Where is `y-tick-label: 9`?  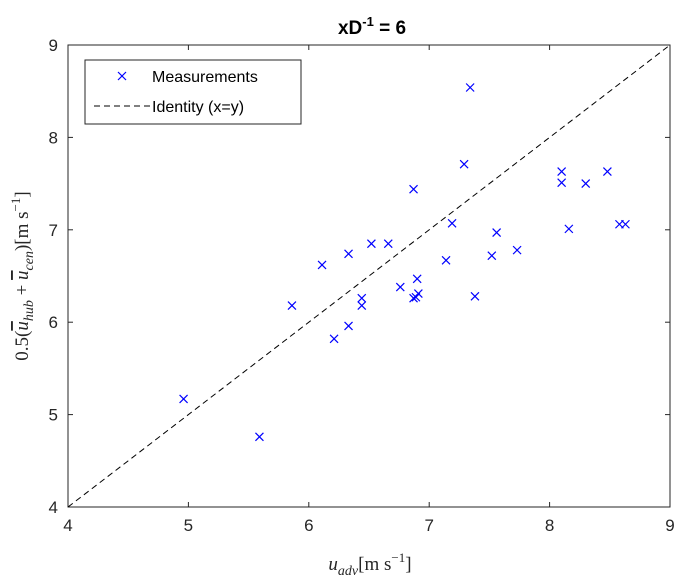
y-tick-label: 9 is located at coordinates (53, 45).